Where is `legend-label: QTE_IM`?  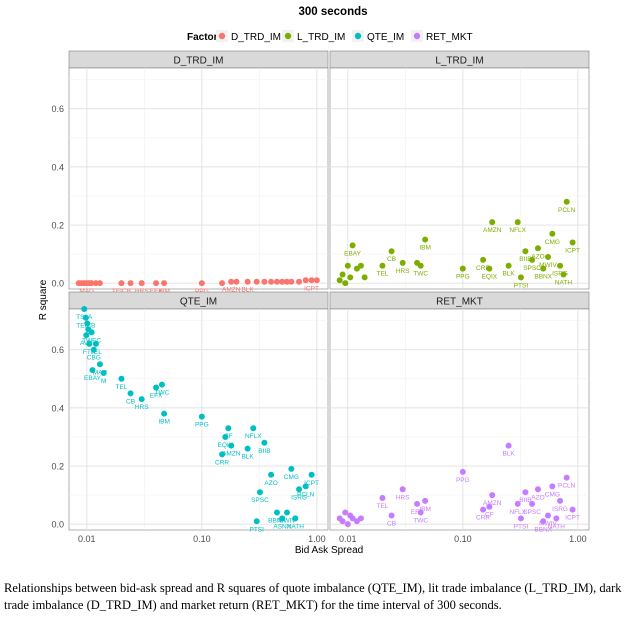
legend-label: QTE_IM is located at coordinates (385, 37).